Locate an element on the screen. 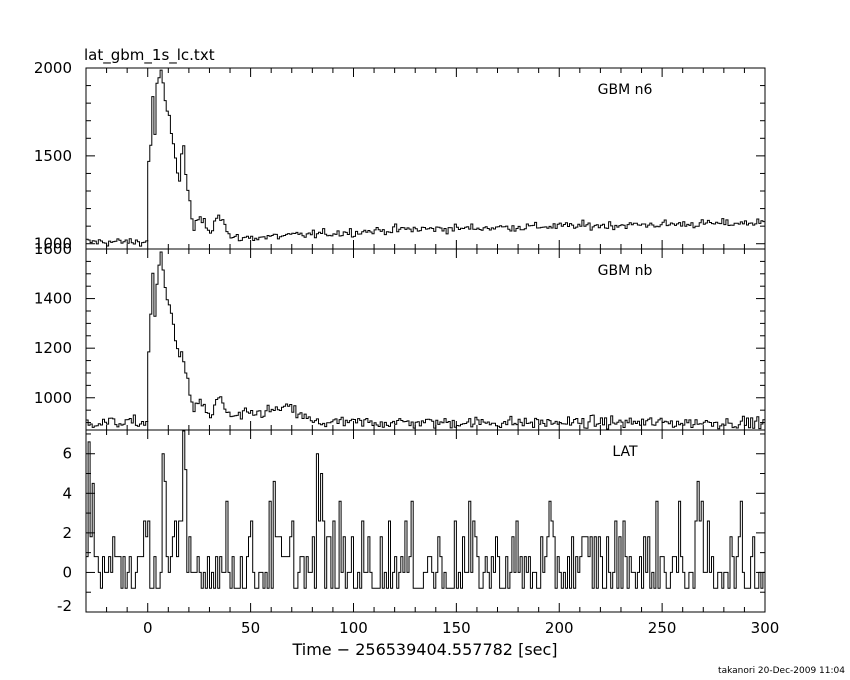  y-tick-label: 2000 is located at coordinates (53, 68).